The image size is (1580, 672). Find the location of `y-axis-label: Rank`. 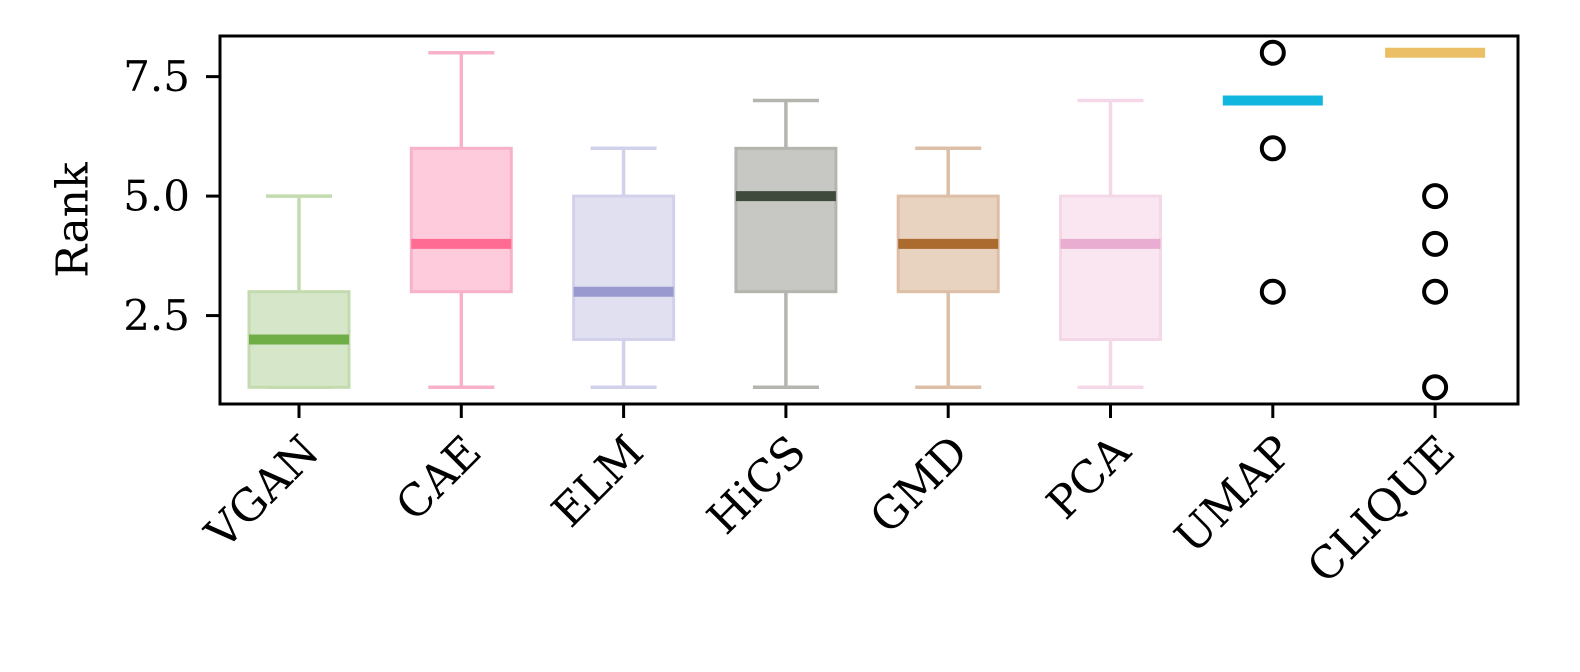

y-axis-label: Rank is located at coordinates (73, 220).